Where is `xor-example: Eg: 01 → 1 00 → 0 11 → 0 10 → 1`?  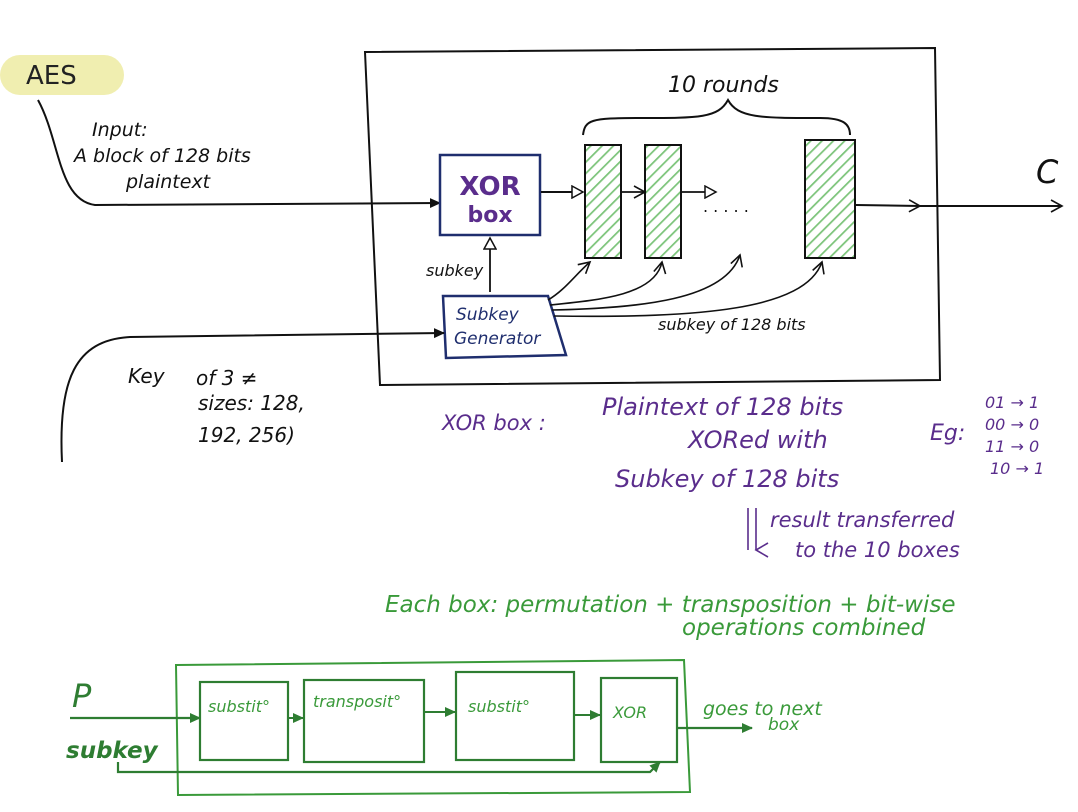 xor-example: Eg: 01 → 1 00 → 0 11 → 0 10 → 1 is located at coordinates (987, 435).